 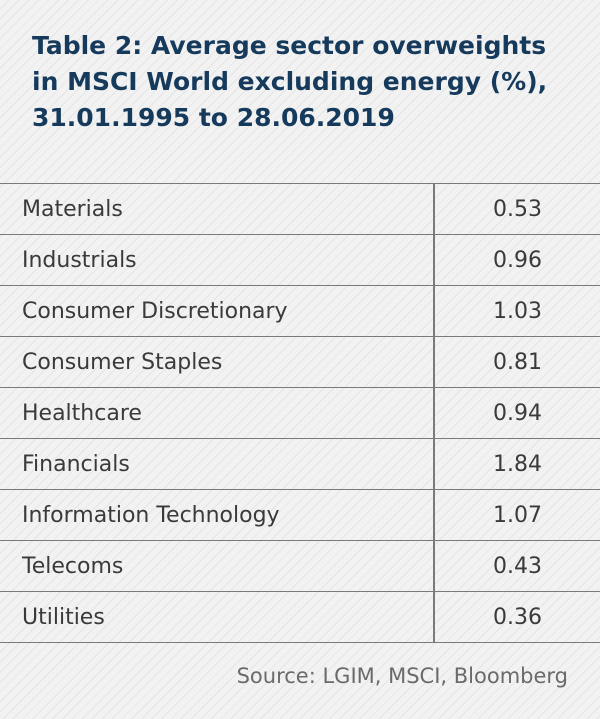 What do you see at coordinates (217, 566) in the screenshot?
I see `sector-label: Telecoms` at bounding box center [217, 566].